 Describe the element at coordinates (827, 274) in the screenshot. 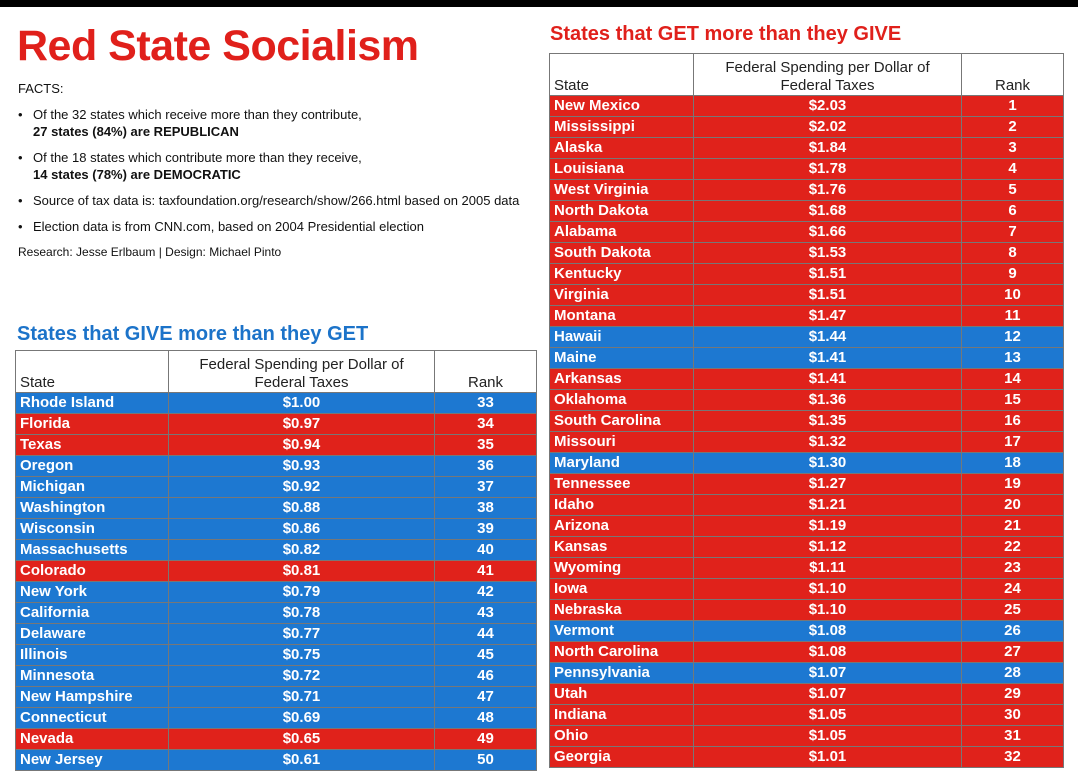

I see `spending-cell: $1.51` at that location.